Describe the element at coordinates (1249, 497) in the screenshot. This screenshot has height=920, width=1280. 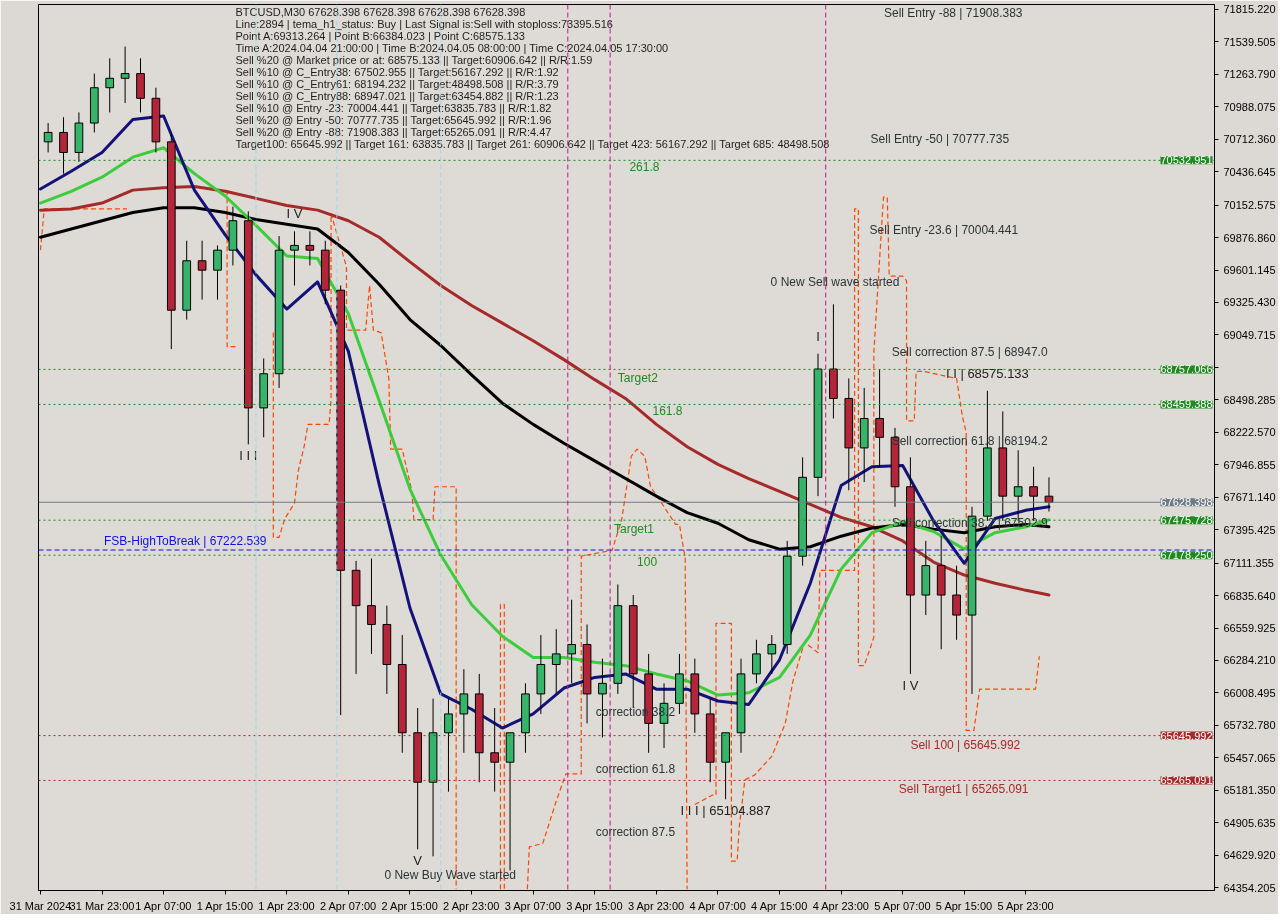
I see `y-tick-label: 67671.140` at that location.